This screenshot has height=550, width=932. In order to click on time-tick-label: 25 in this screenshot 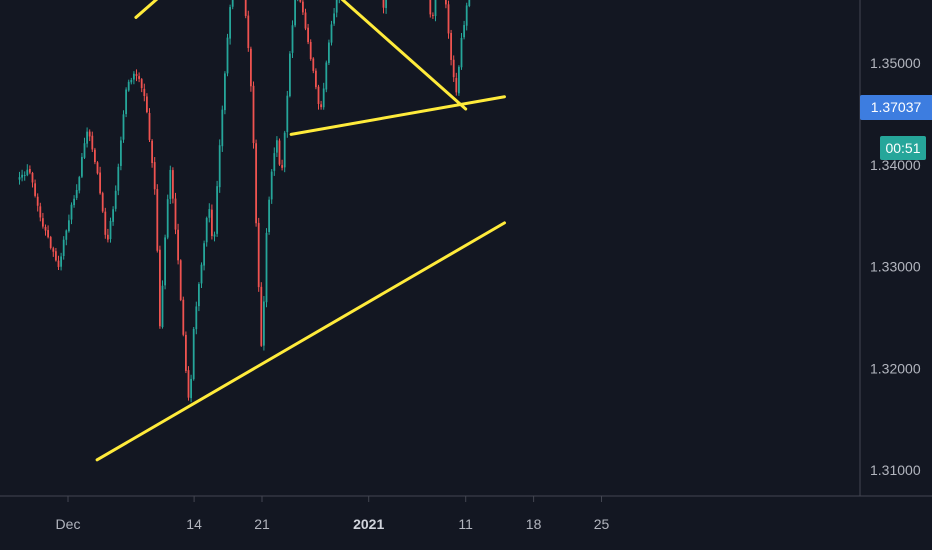, I will do `click(602, 524)`.